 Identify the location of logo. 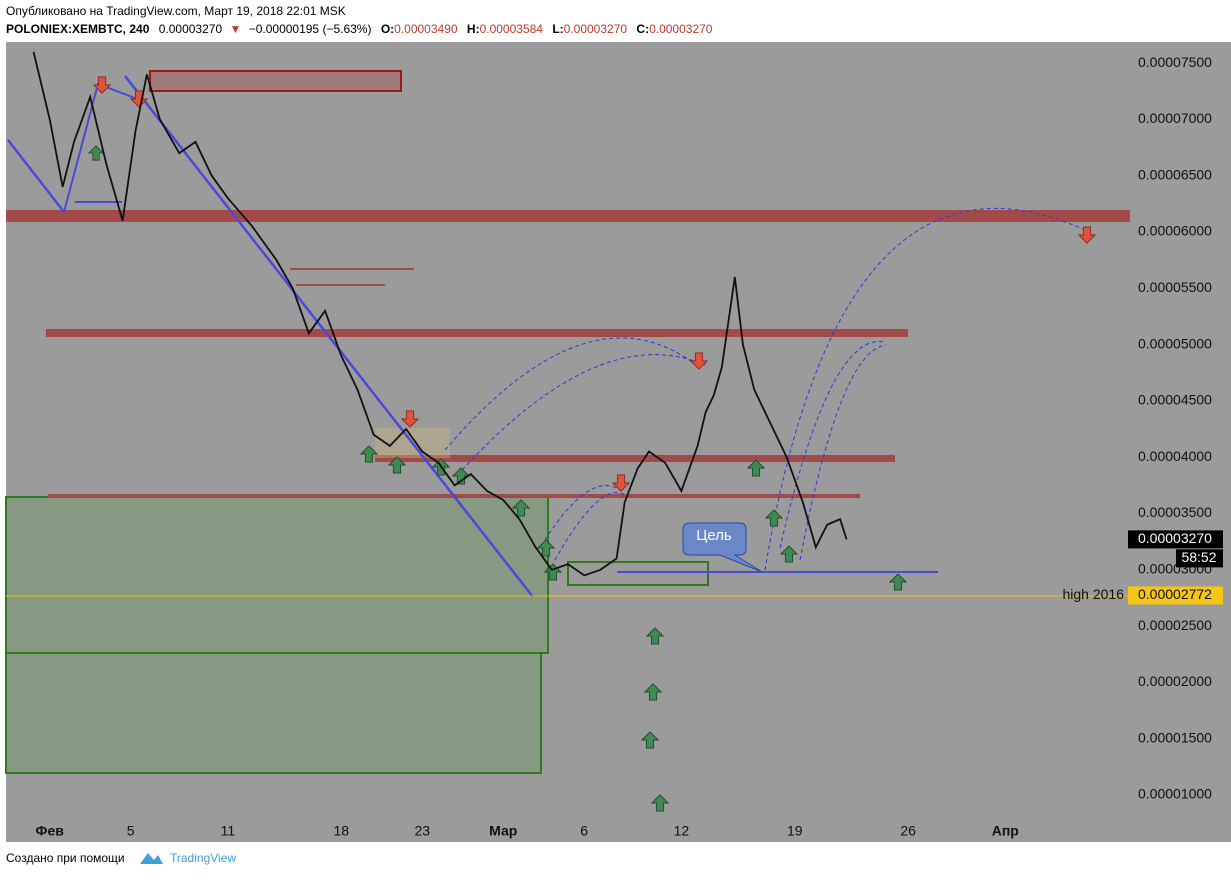
(151, 858).